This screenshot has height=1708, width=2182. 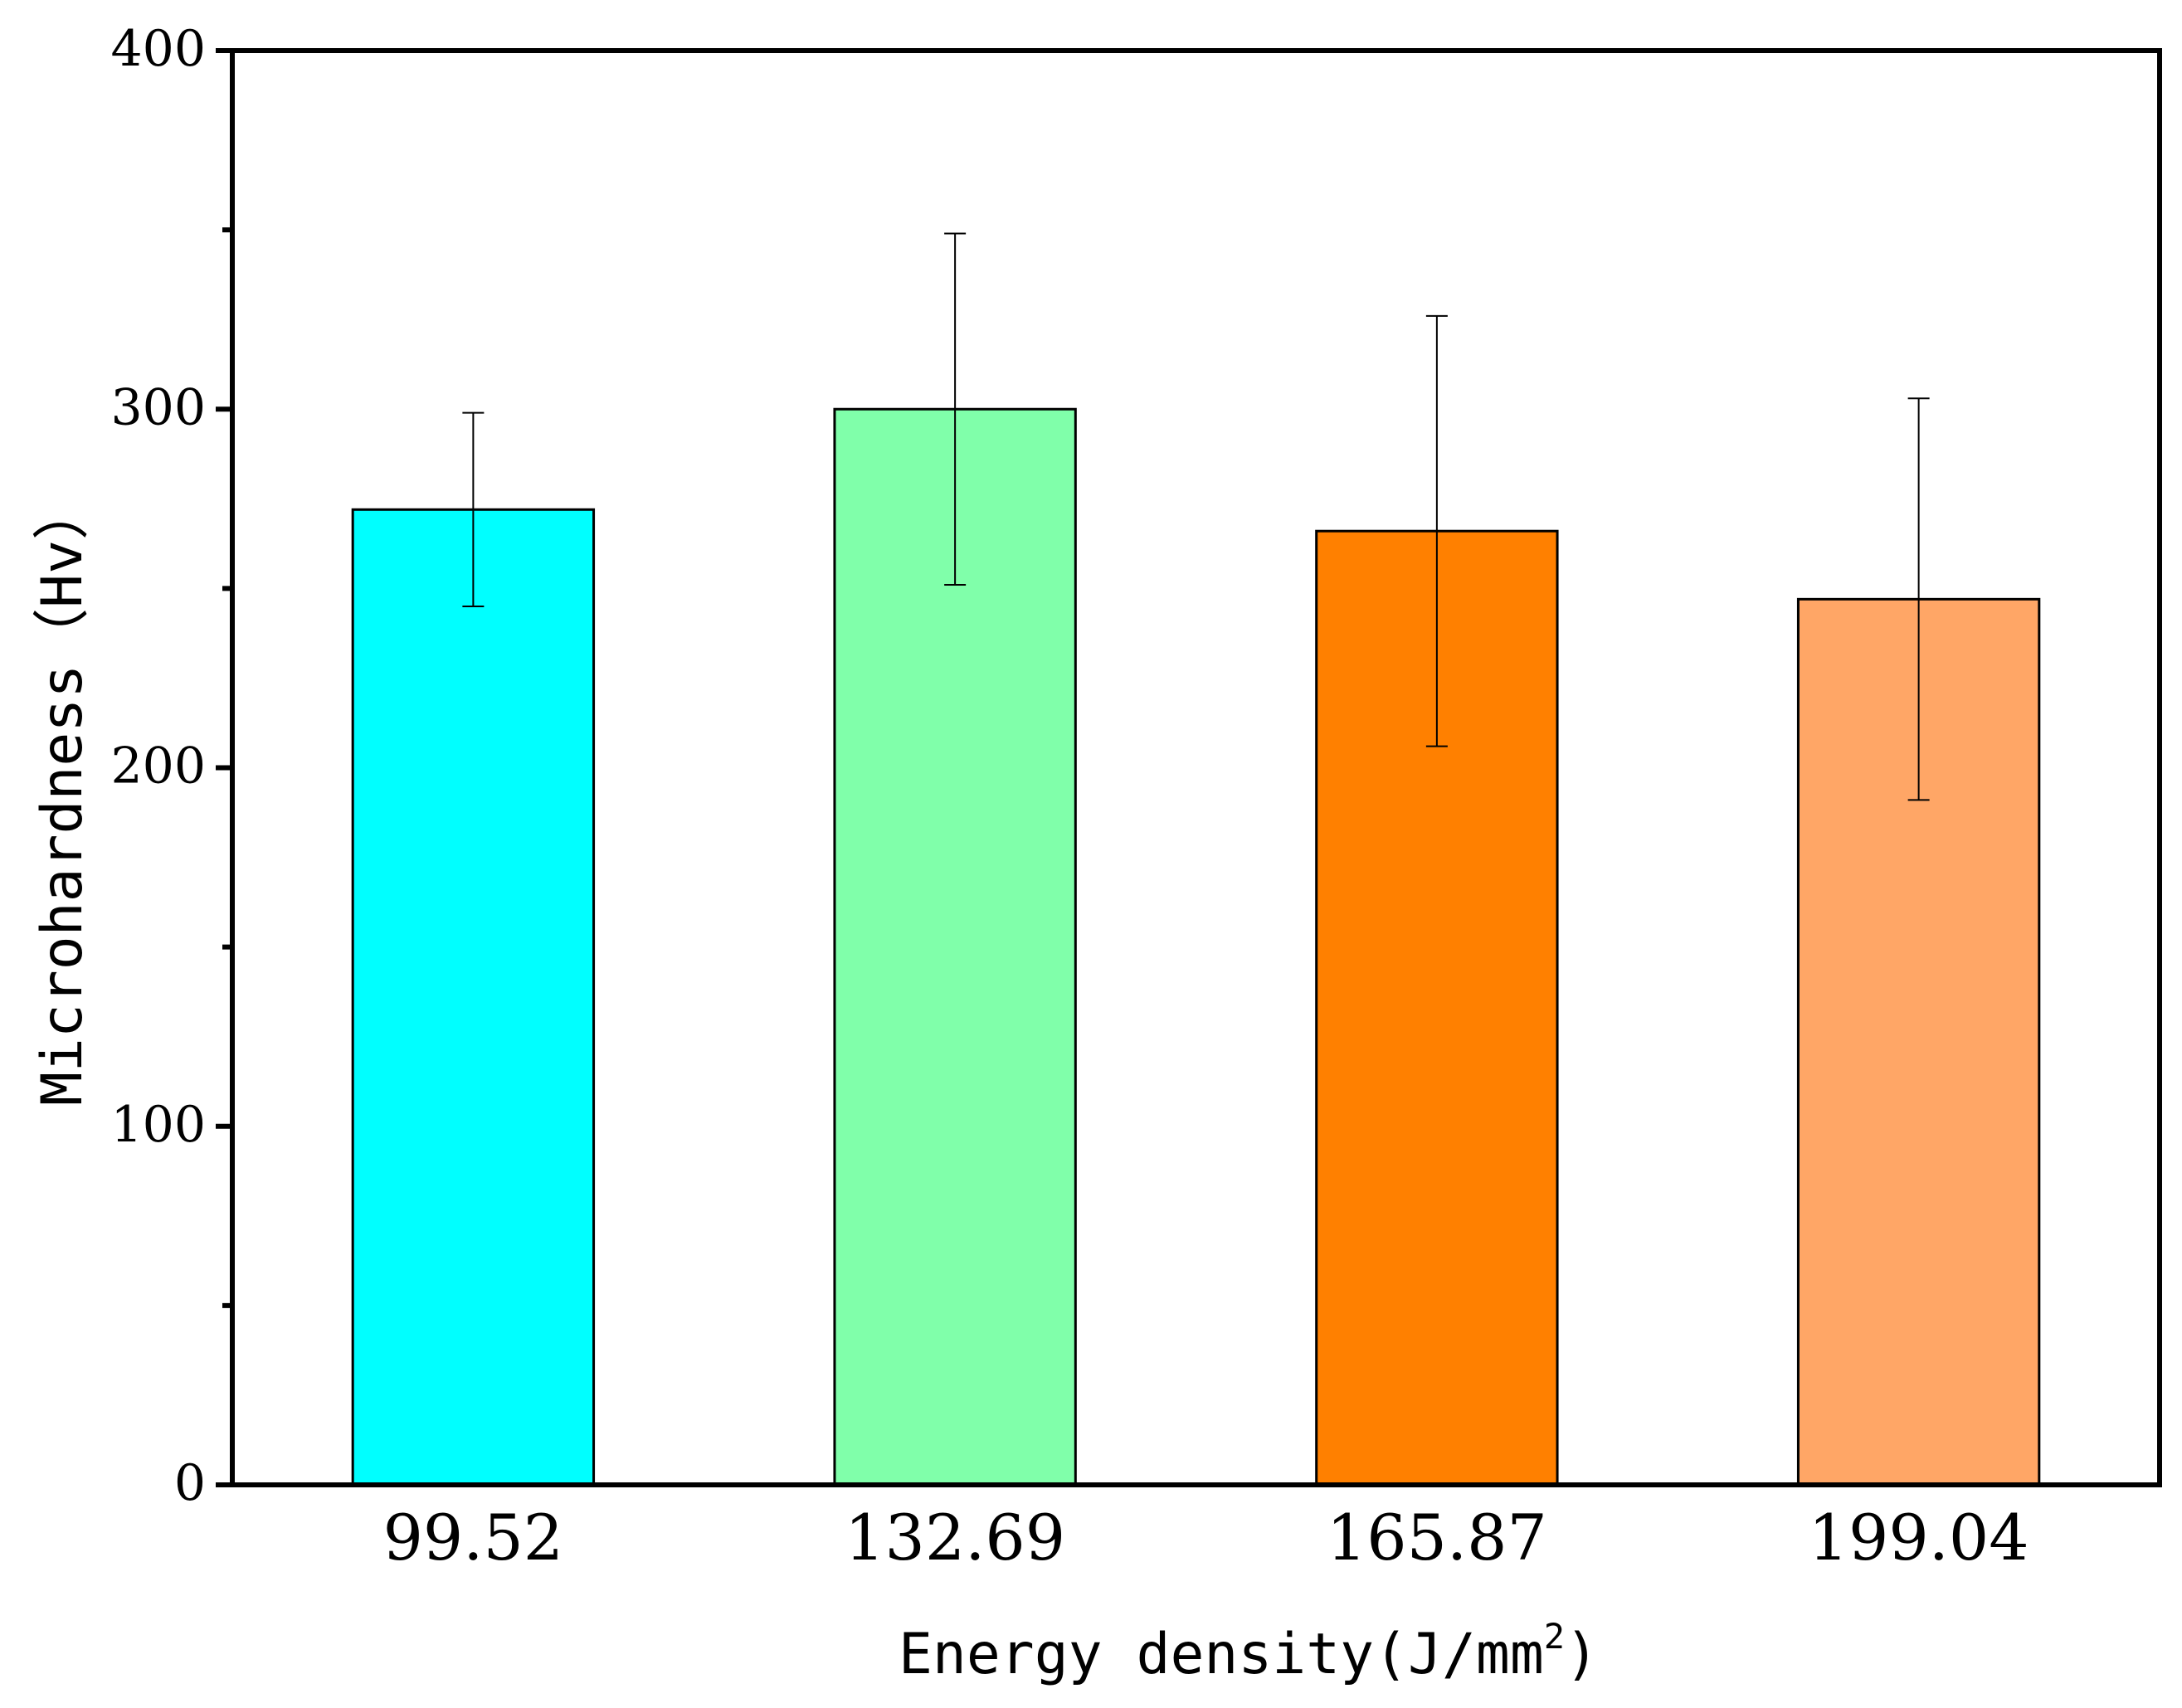 I want to click on bar-132.69, so click(x=955, y=947).